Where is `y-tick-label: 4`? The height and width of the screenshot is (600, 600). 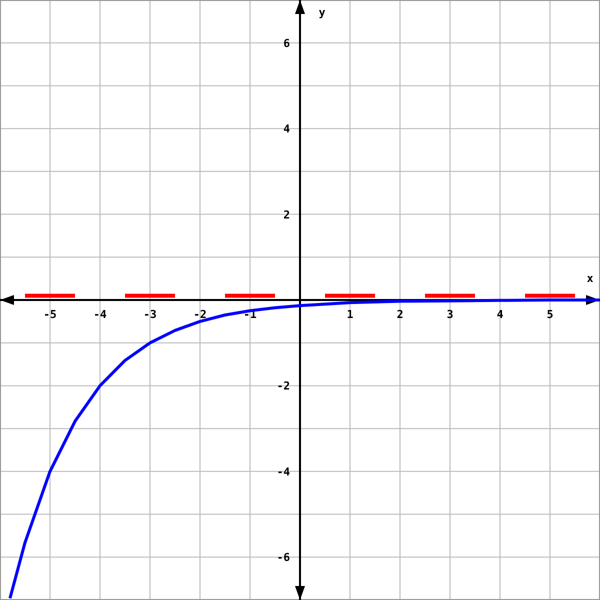 y-tick-label: 4 is located at coordinates (286, 129).